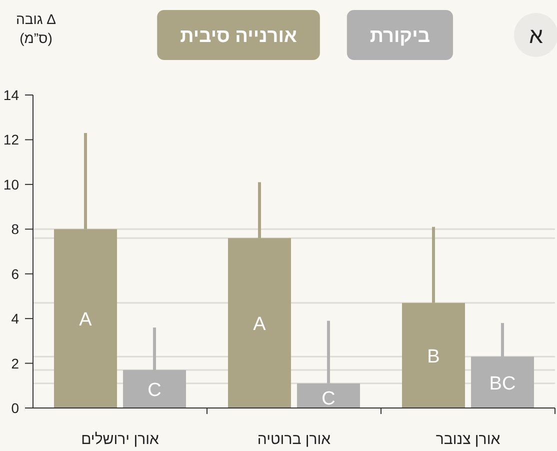 This screenshot has height=451, width=557. I want to click on data-label: B, so click(433, 357).